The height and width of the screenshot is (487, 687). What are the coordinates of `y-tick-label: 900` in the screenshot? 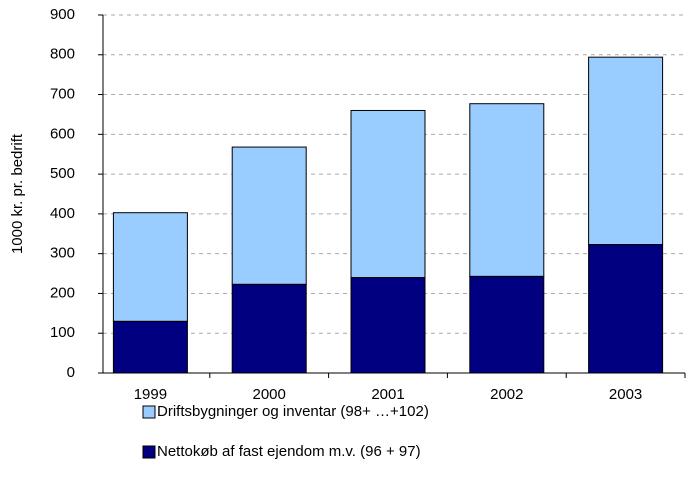 It's located at (62, 14).